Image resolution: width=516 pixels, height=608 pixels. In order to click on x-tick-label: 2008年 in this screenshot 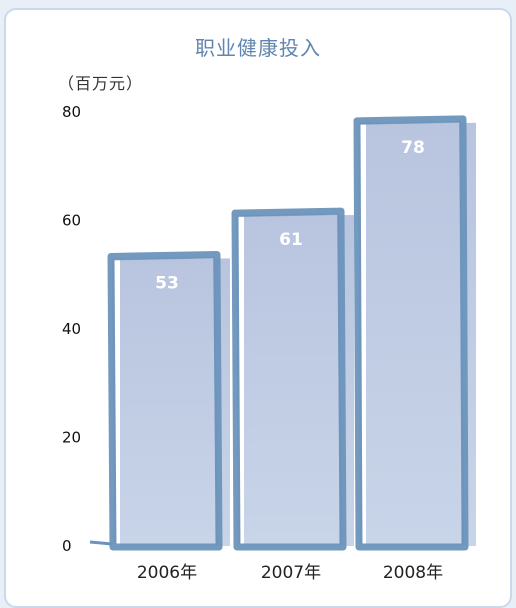, I will do `click(413, 573)`.